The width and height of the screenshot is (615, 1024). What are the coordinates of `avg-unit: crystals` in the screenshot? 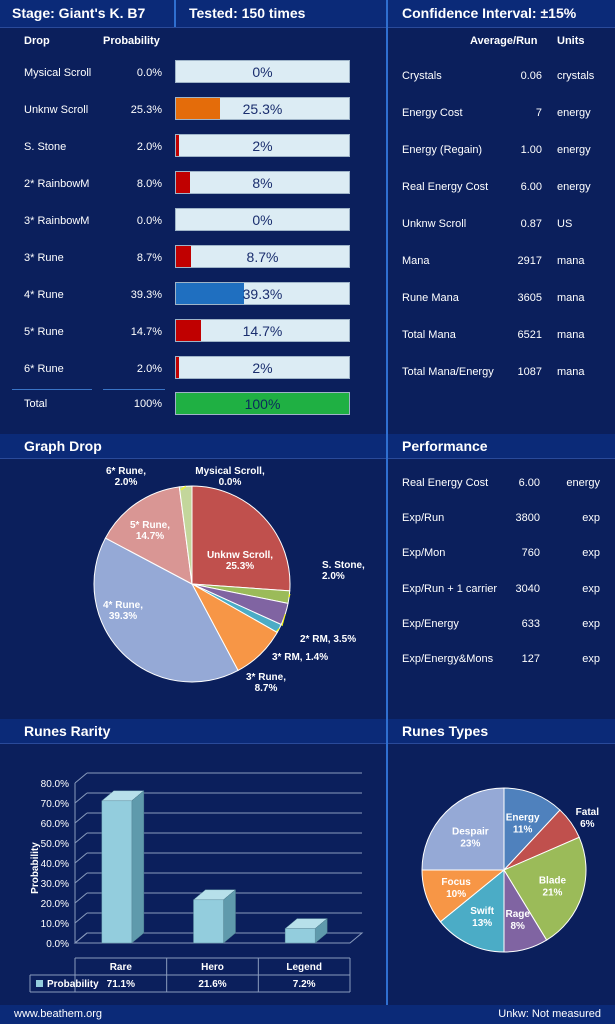 It's located at (576, 76).